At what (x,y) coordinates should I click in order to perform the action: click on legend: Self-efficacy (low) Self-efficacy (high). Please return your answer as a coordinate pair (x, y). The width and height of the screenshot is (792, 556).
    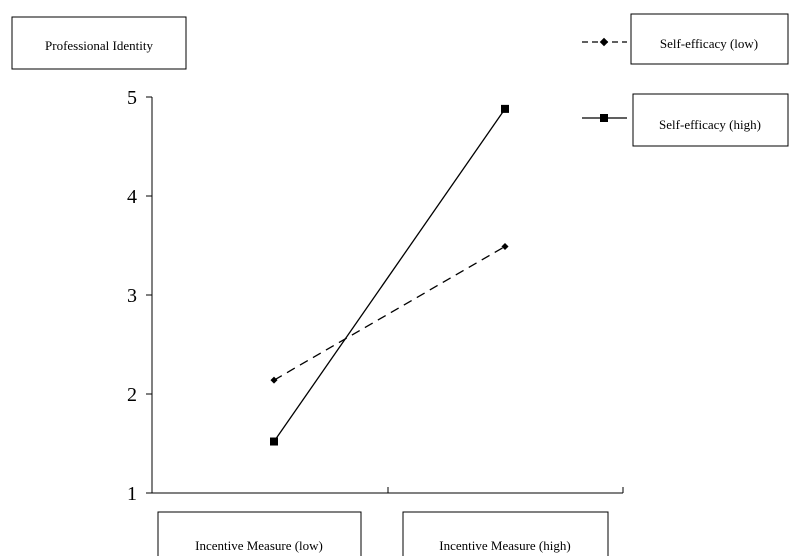
    Looking at the image, I should click on (685, 80).